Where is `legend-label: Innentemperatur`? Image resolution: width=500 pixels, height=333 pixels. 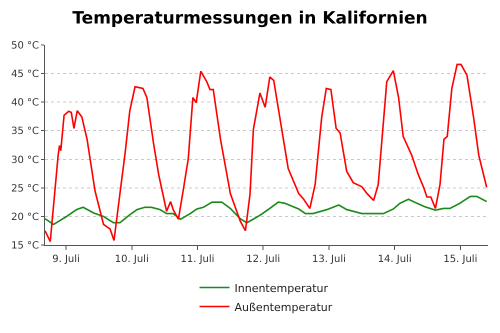 legend-label: Innentemperatur is located at coordinates (281, 288).